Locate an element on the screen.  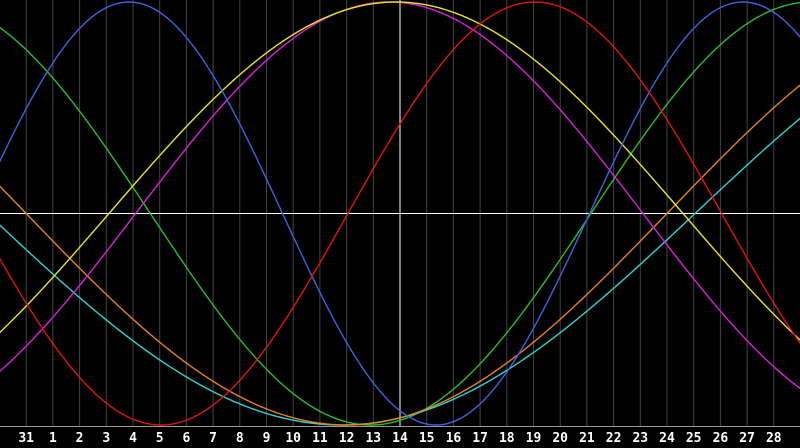
x-axis-label: 5 is located at coordinates (160, 438).